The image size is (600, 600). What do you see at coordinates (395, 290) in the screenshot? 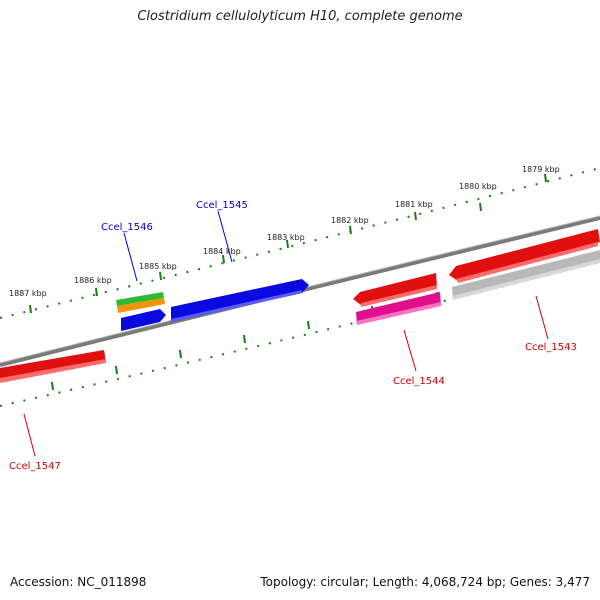
I see `gene-ccel-1544-upper` at bounding box center [395, 290].